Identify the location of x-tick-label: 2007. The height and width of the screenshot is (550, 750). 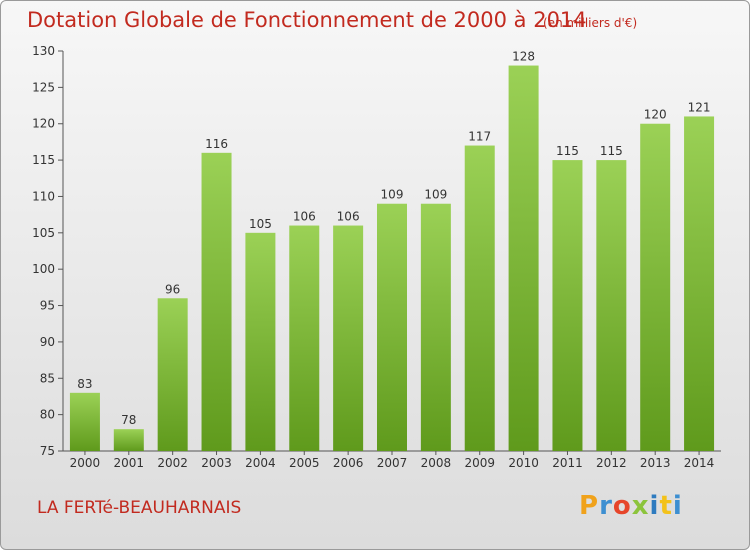
(392, 463).